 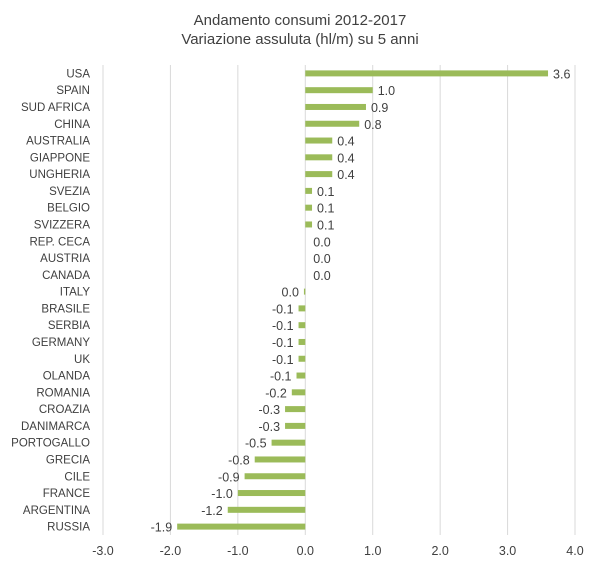 What do you see at coordinates (372, 551) in the screenshot?
I see `x-tick-label: 1.0` at bounding box center [372, 551].